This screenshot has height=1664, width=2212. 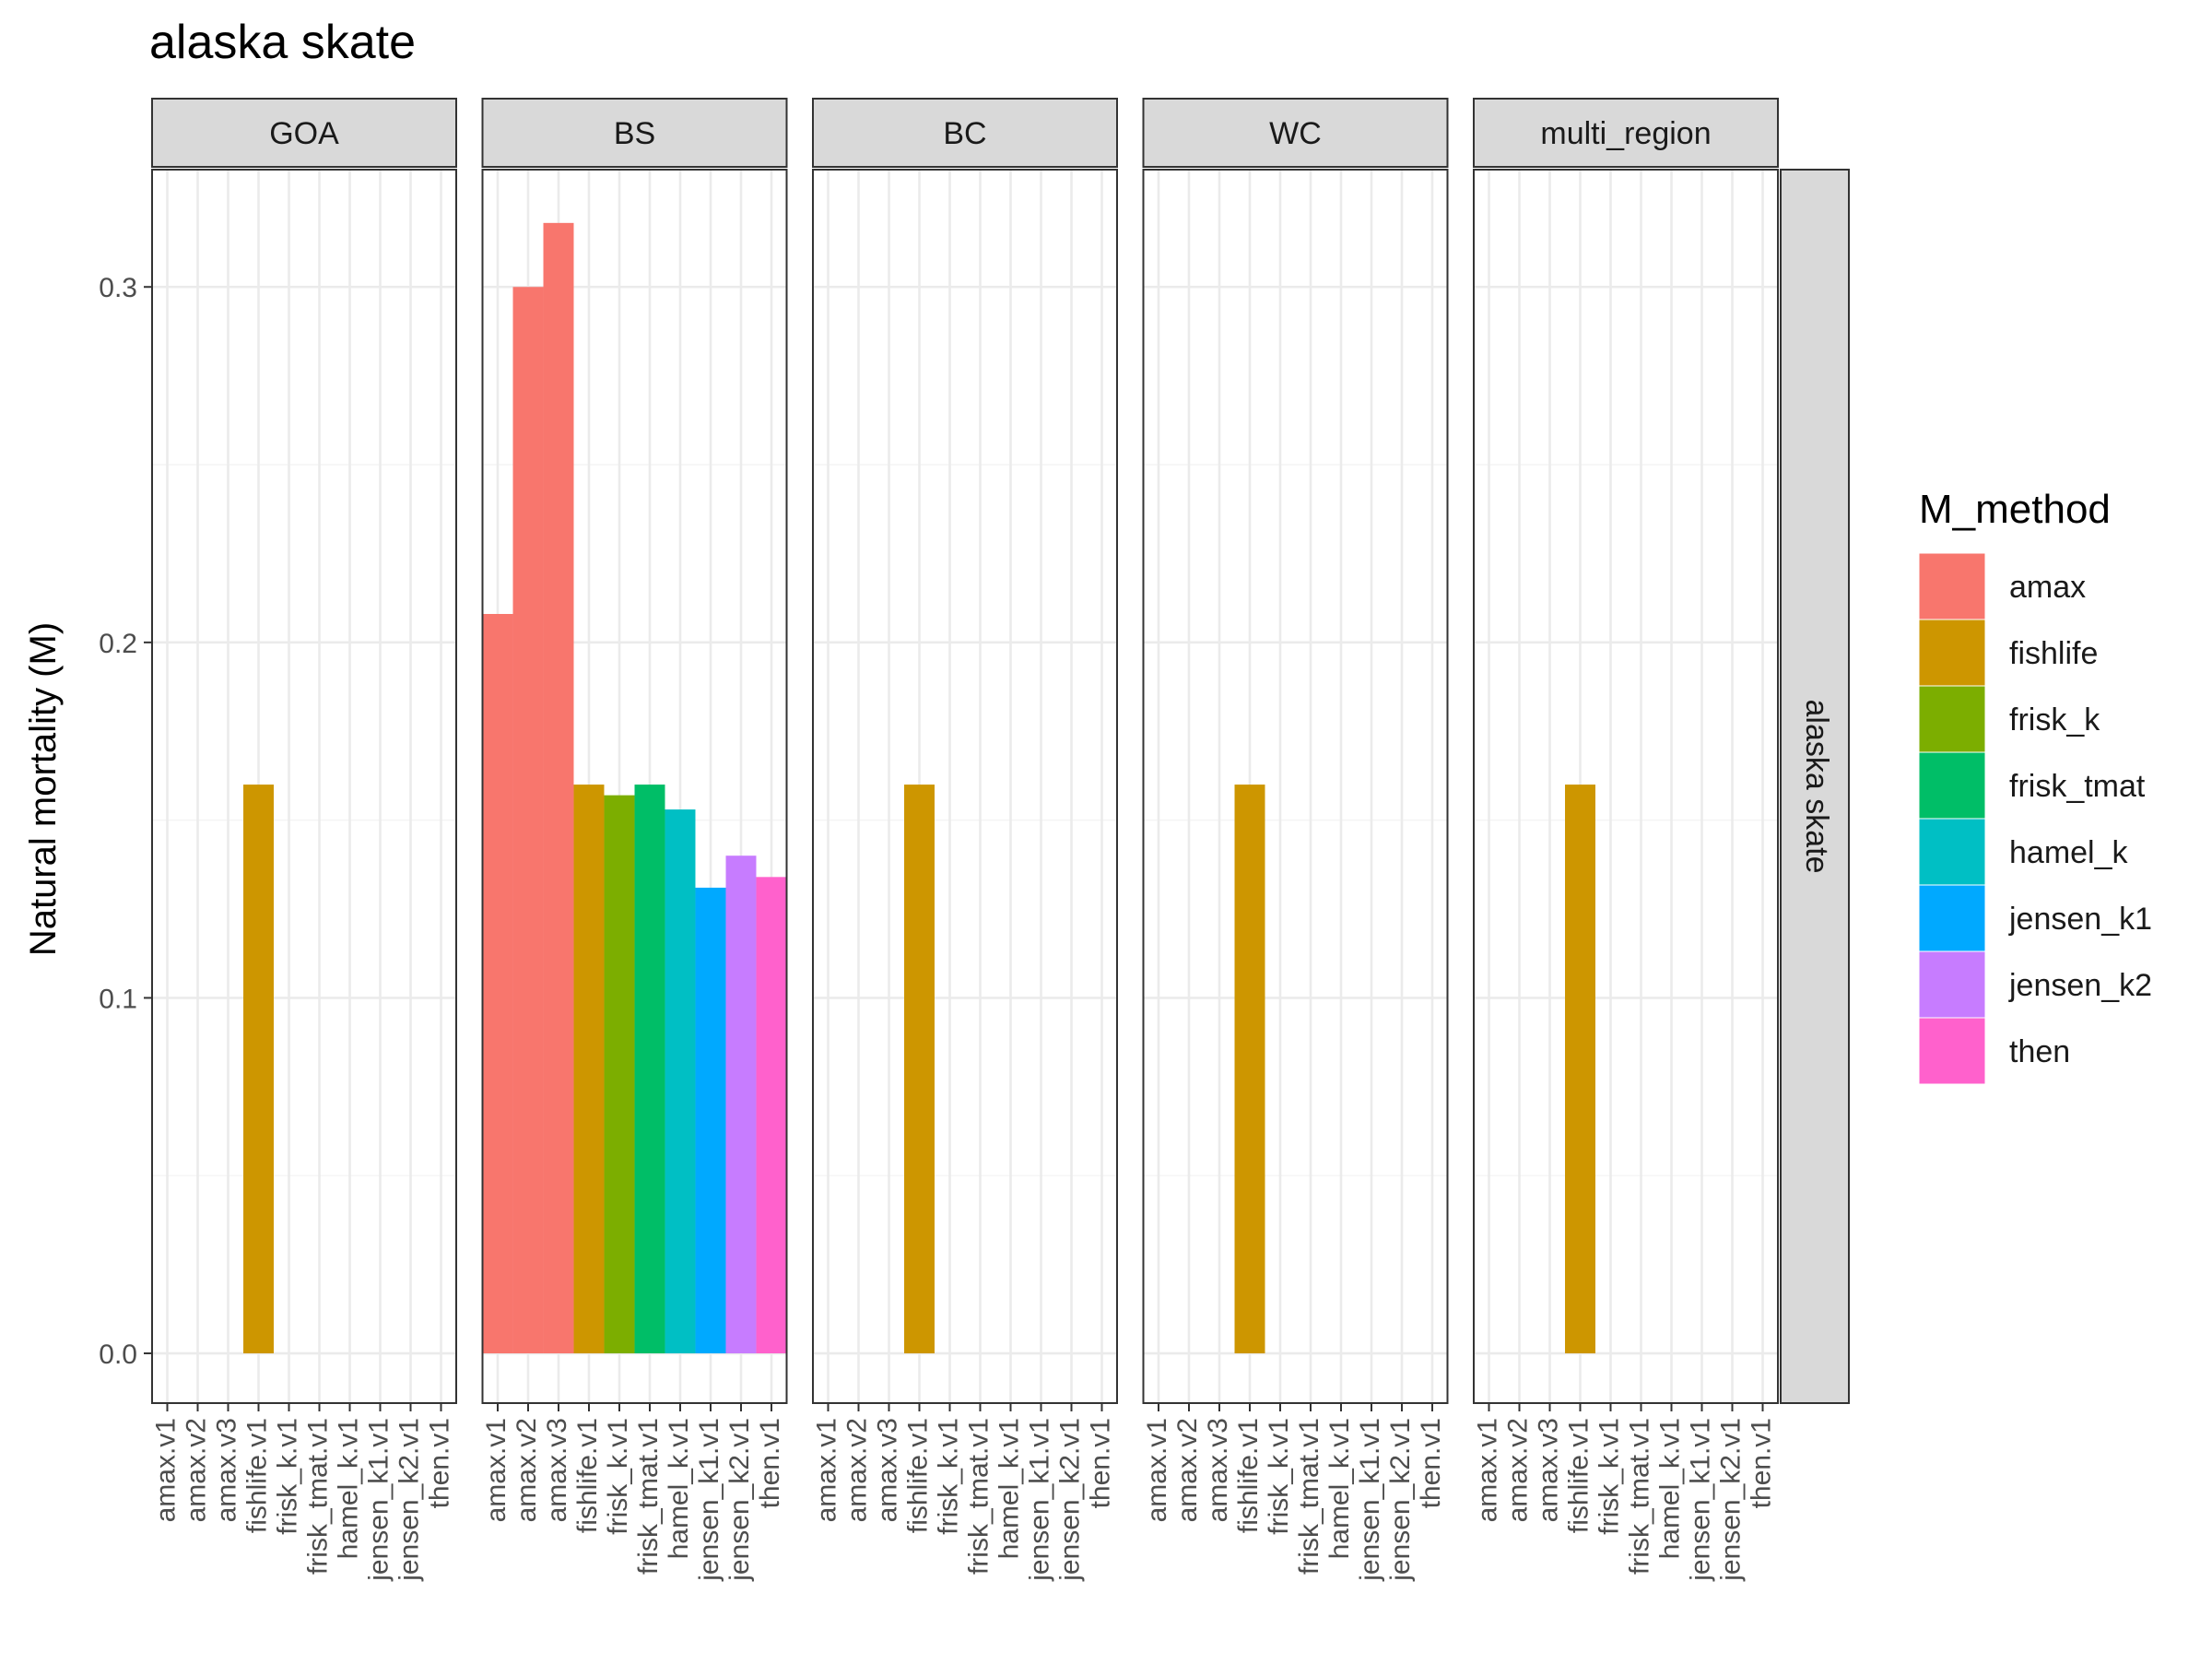 What do you see at coordinates (1994, 1051) in the screenshot?
I see `legend-item-then: then` at bounding box center [1994, 1051].